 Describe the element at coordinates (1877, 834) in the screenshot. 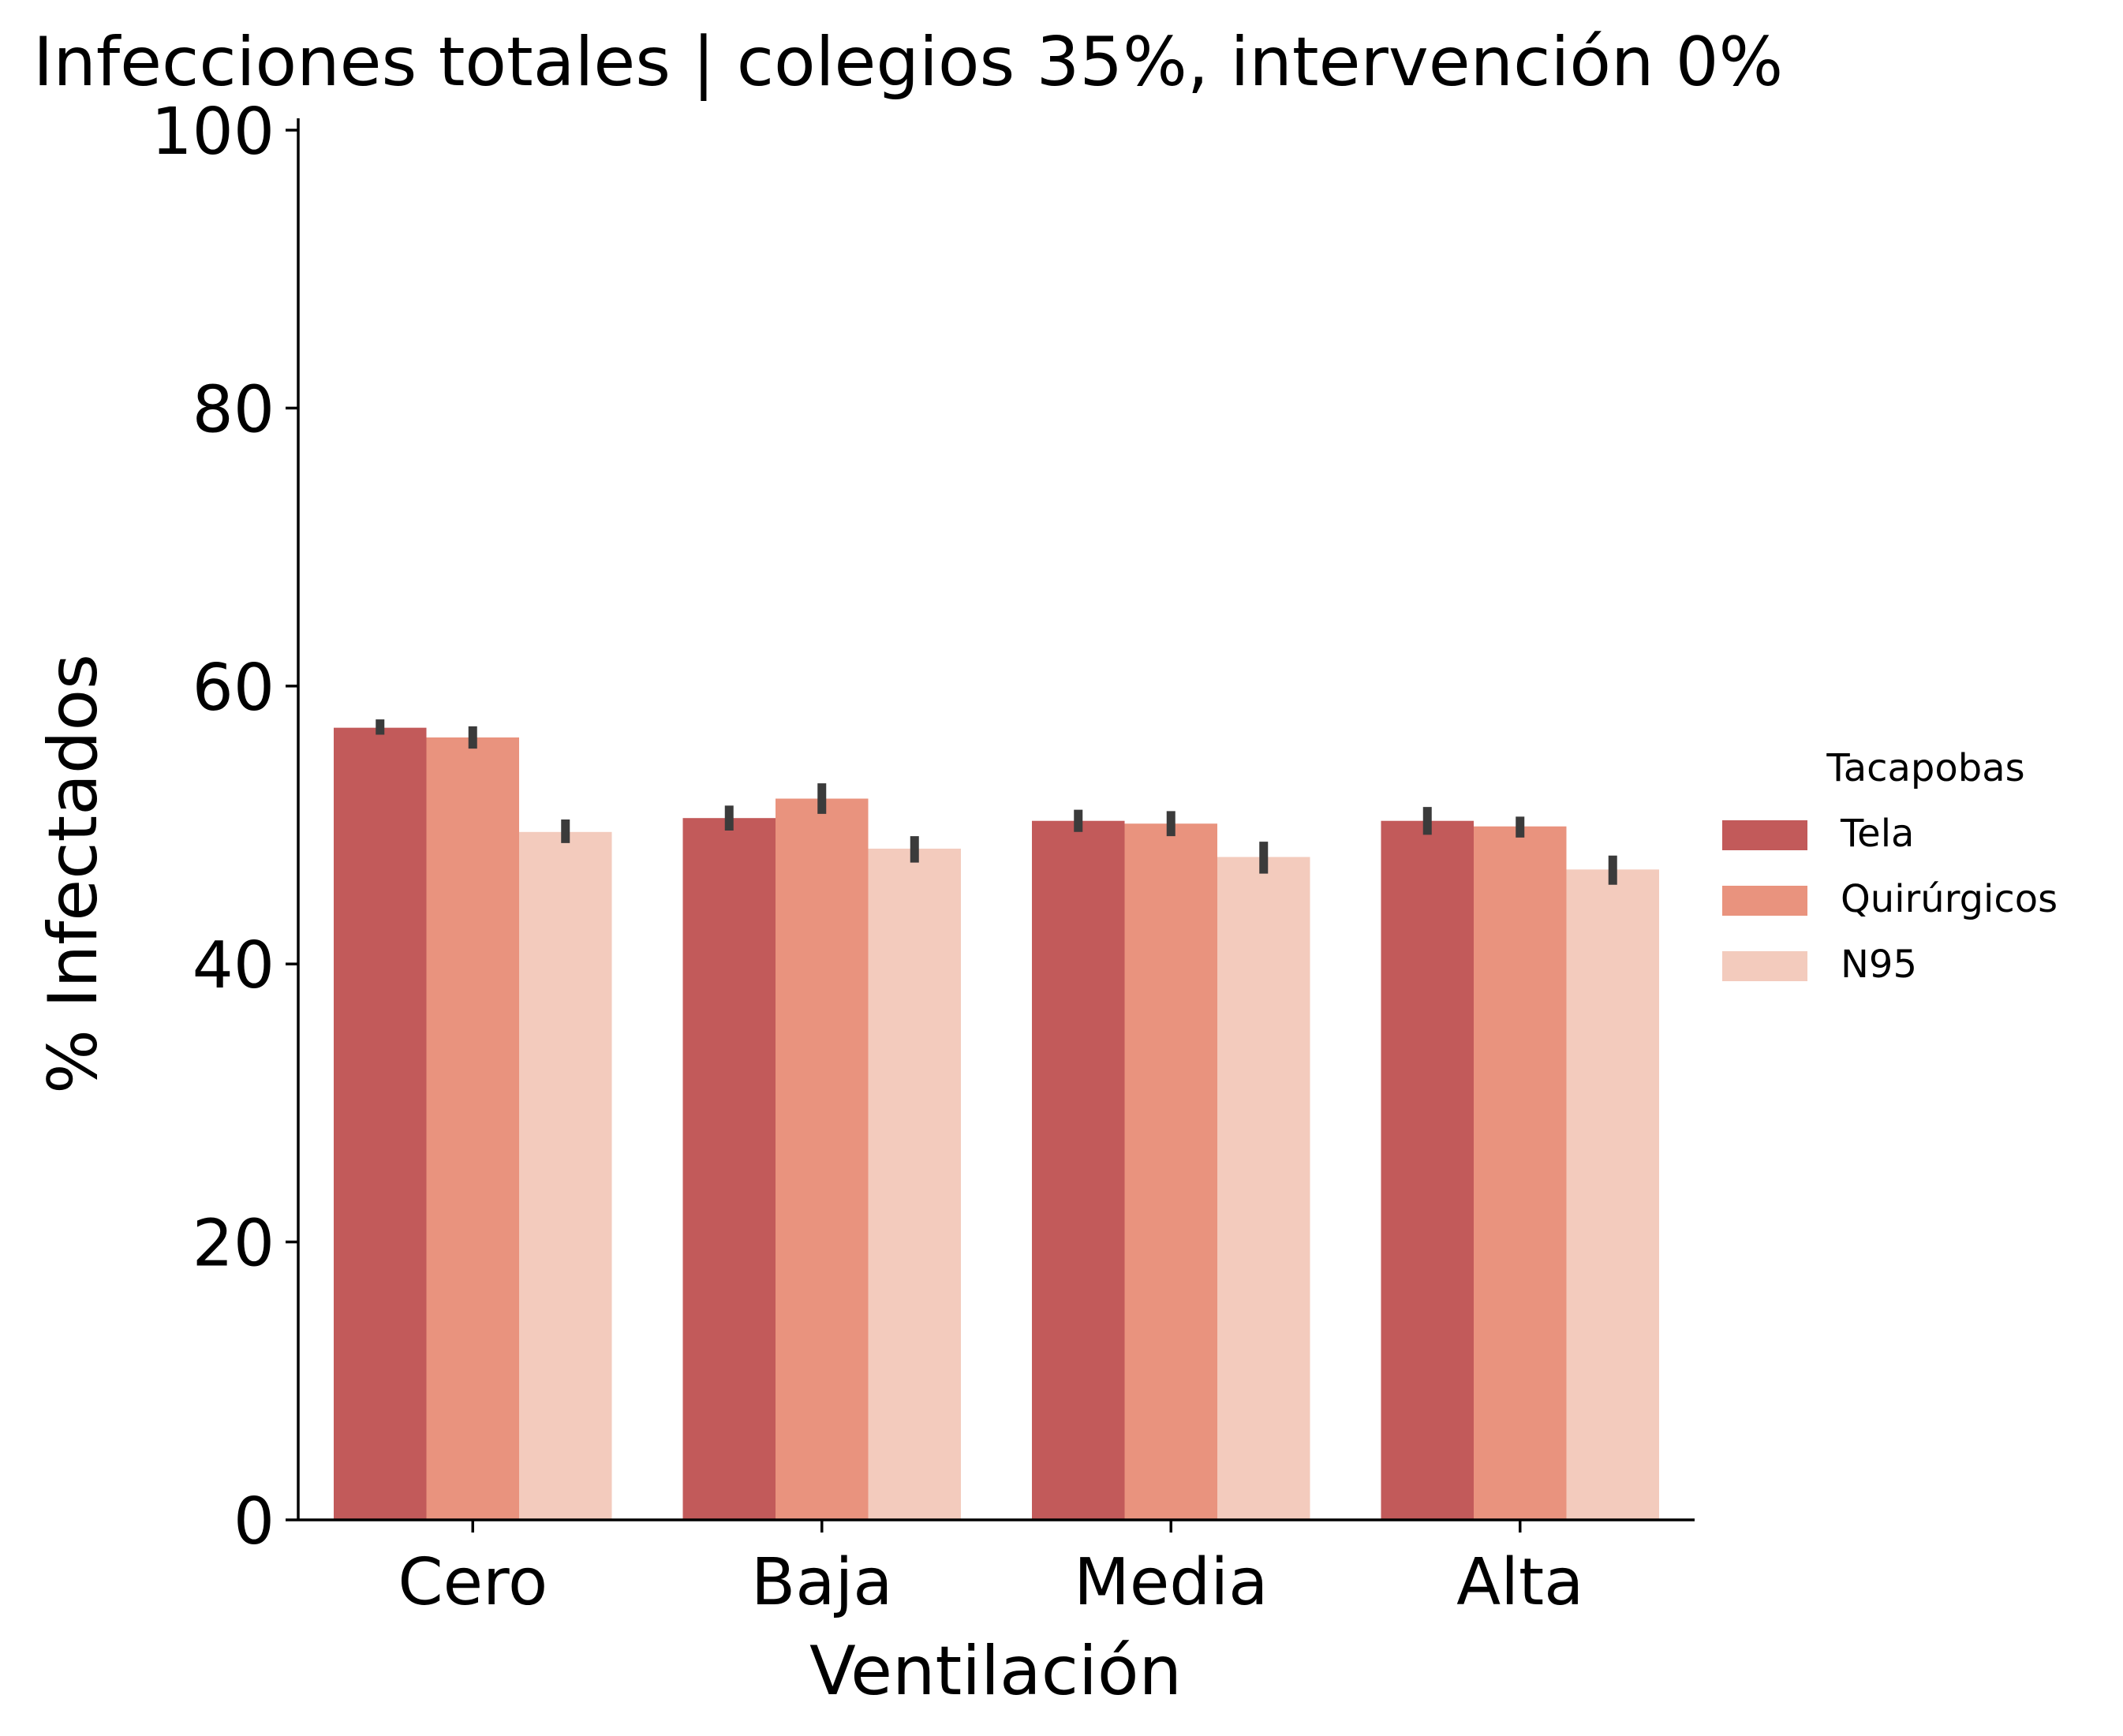

I see `legend-label-tela: Tela` at that location.